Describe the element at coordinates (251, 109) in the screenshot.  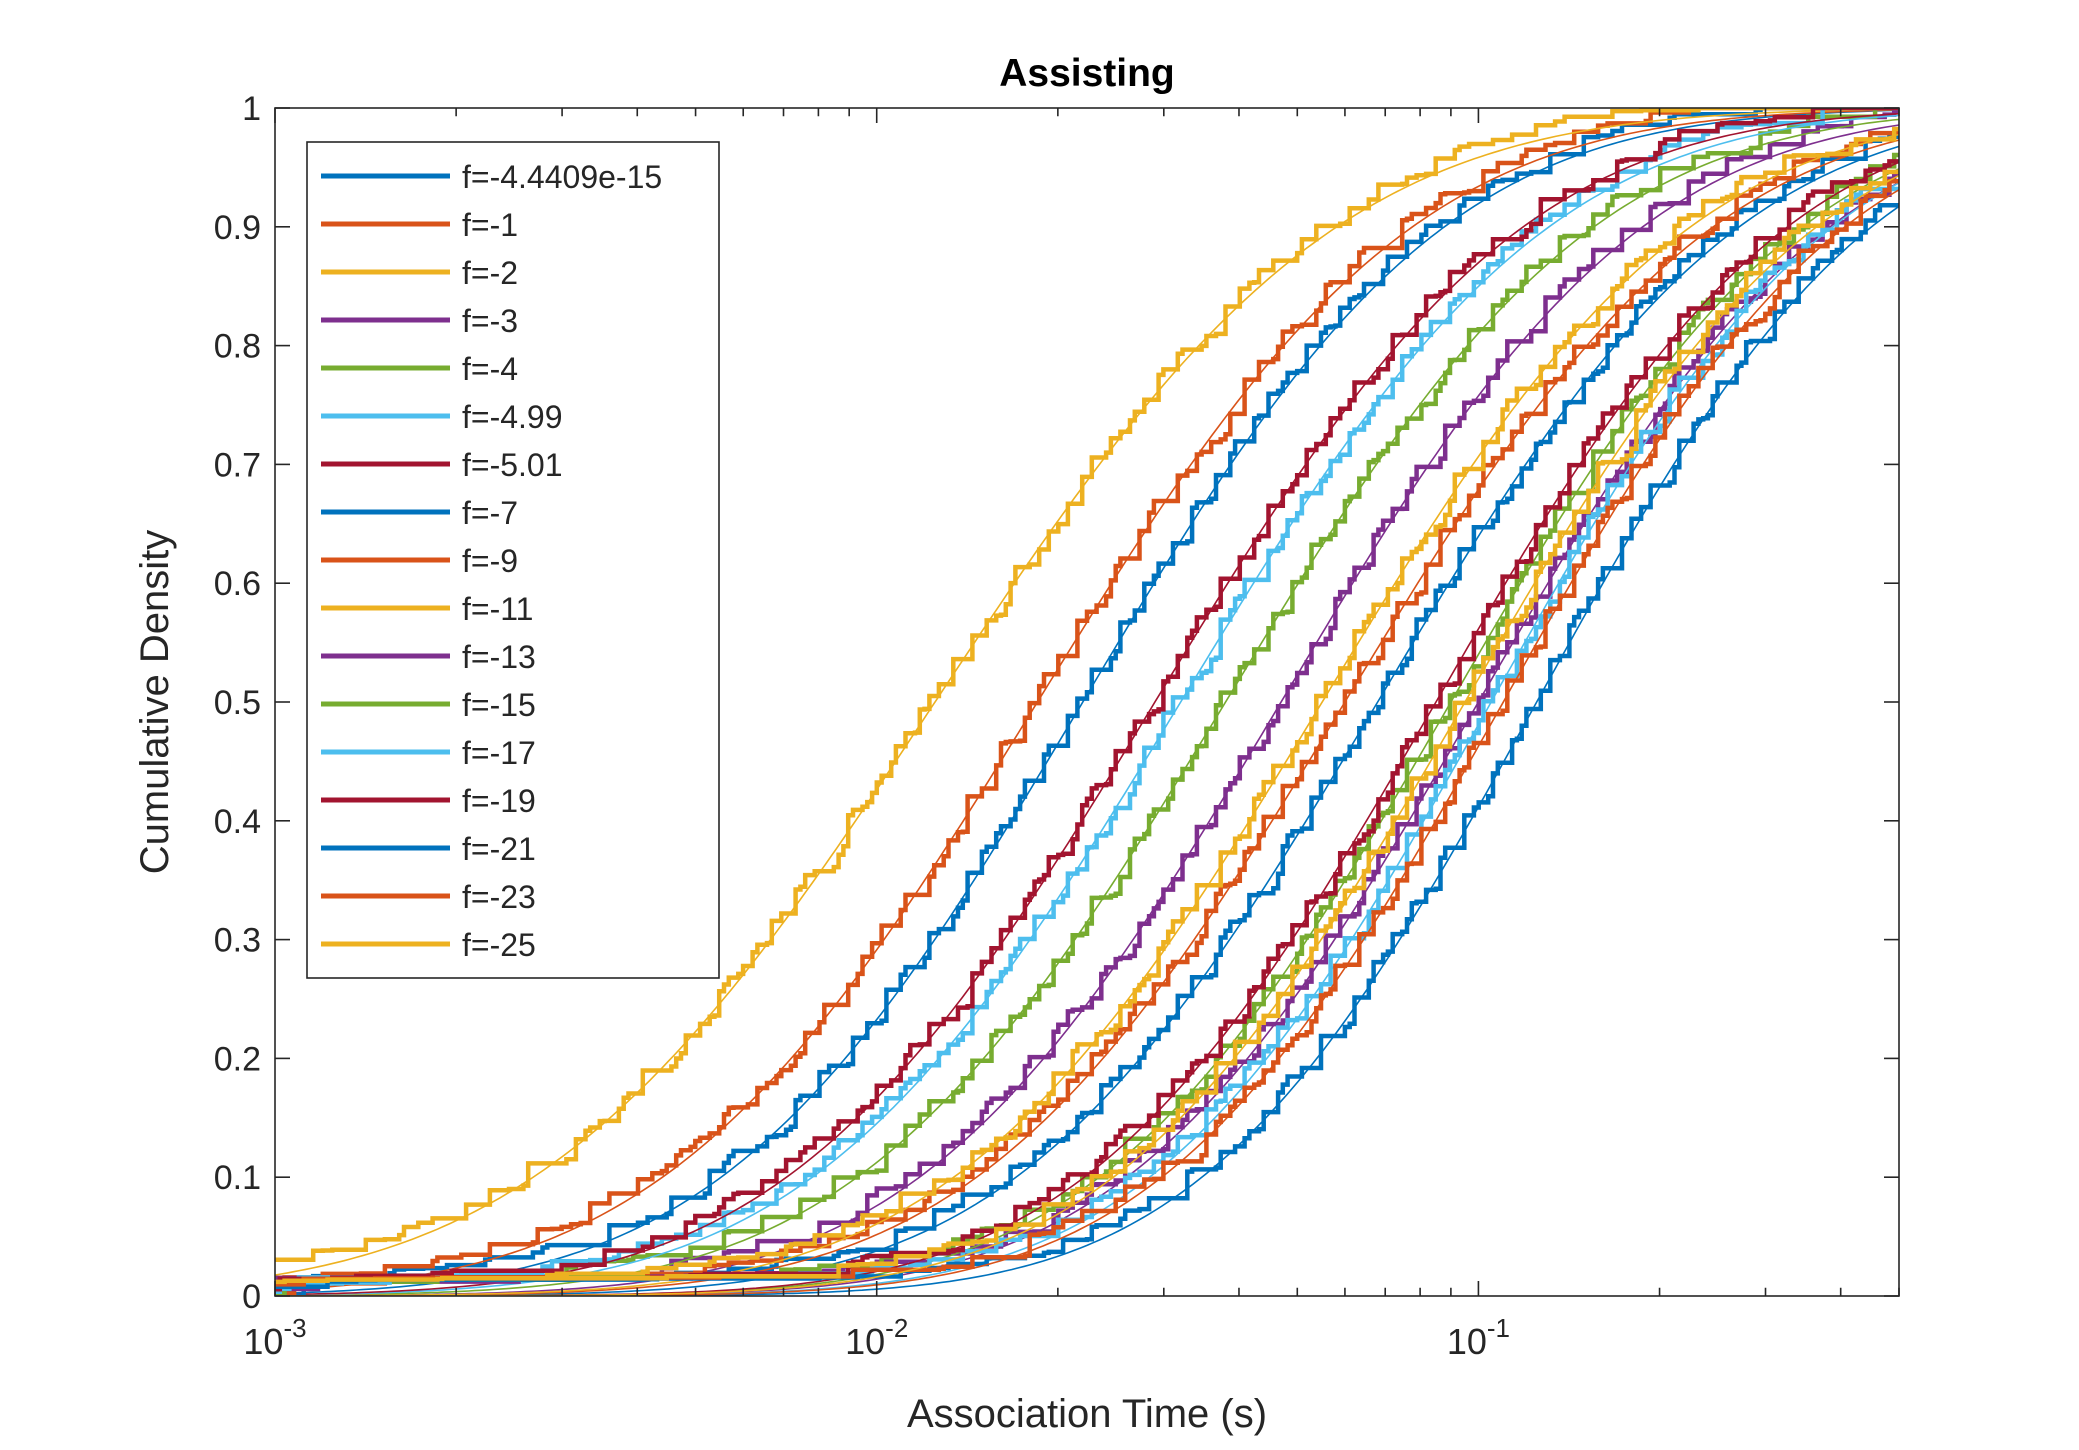
I see `y-tick-label: 1` at that location.